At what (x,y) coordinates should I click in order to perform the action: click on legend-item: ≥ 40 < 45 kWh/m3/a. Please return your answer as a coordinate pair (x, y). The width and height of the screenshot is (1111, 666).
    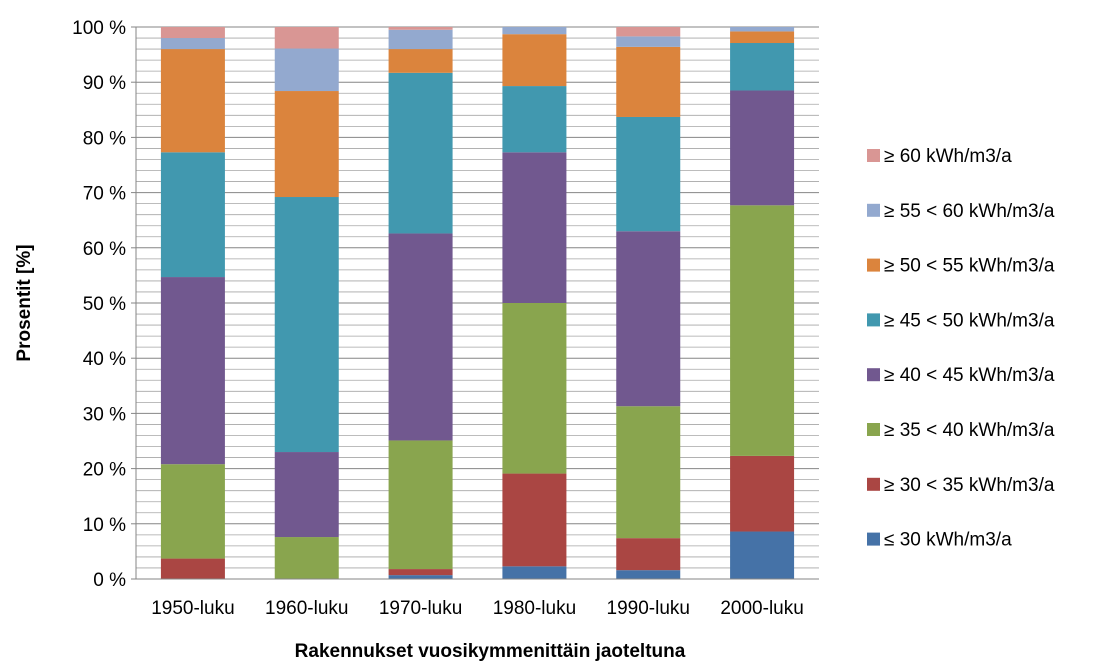
    Looking at the image, I should click on (961, 375).